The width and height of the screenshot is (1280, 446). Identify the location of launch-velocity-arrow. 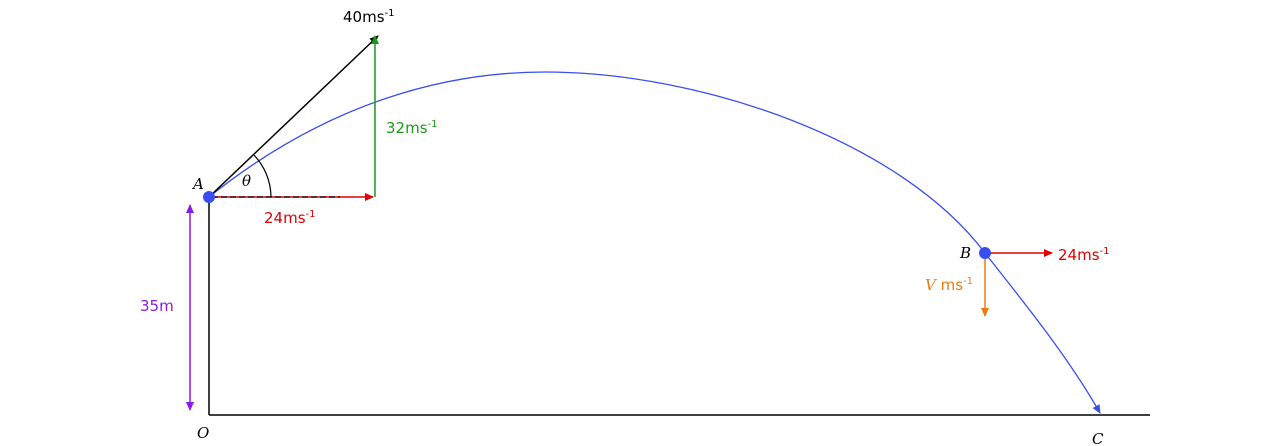
(293, 116).